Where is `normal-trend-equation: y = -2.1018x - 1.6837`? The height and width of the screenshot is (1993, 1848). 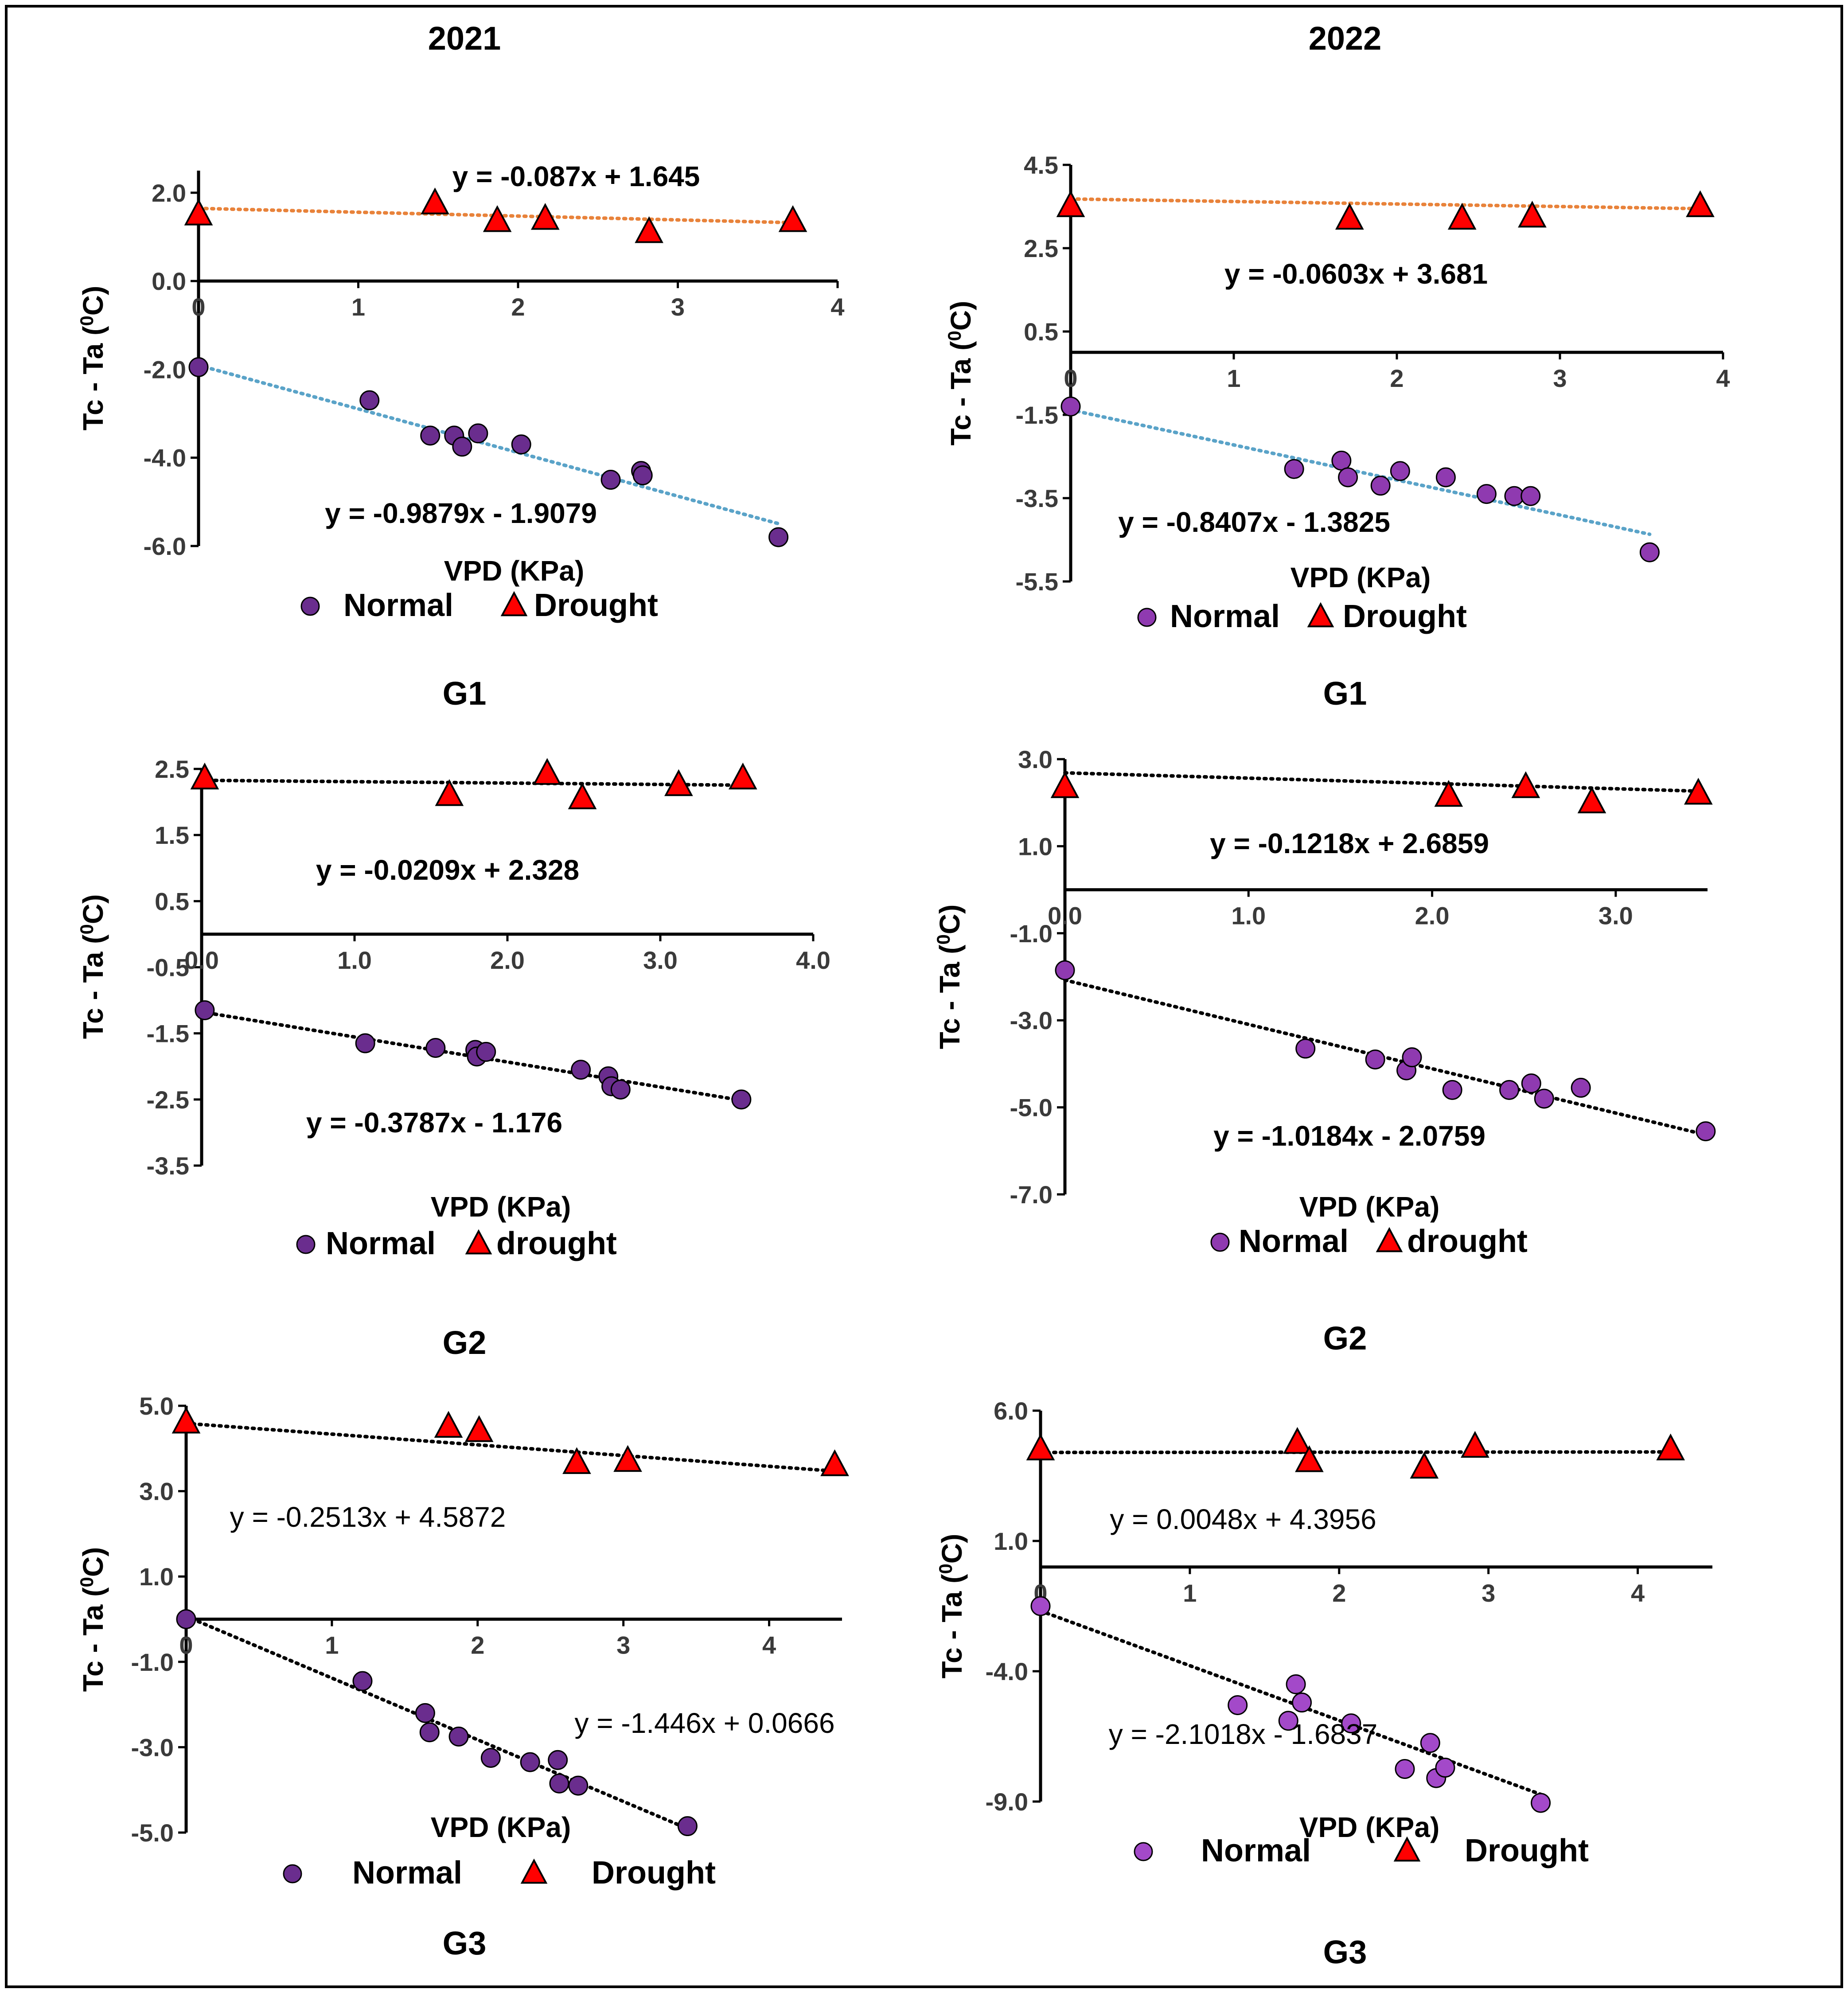
normal-trend-equation: y = -2.1018x - 1.6837 is located at coordinates (1243, 1734).